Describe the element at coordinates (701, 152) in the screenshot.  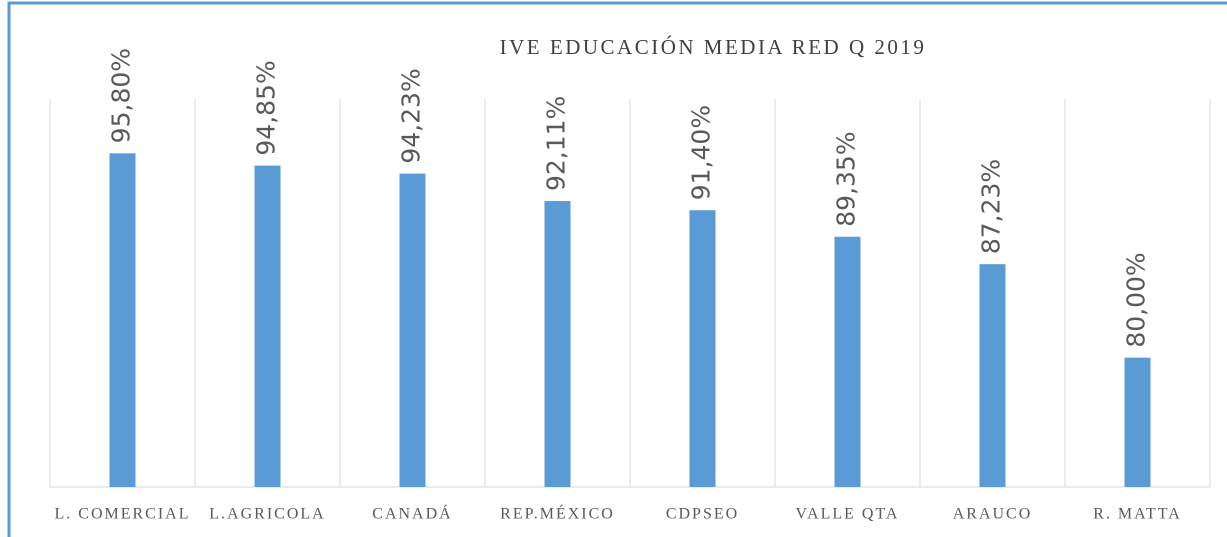
I see `data-label: 91,40%` at that location.